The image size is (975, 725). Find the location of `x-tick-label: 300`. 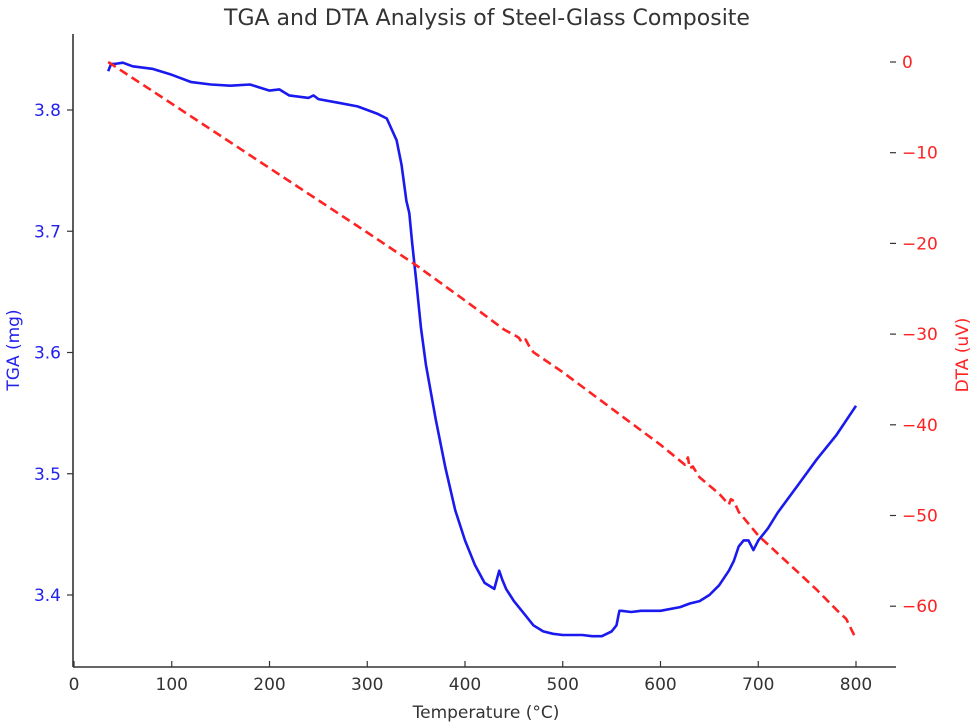

x-tick-label: 300 is located at coordinates (367, 685).